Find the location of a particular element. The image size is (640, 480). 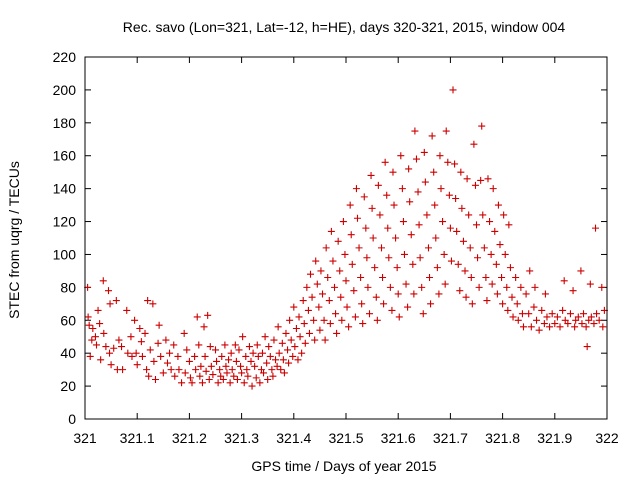

y-tick-label: 20 is located at coordinates (68, 386).